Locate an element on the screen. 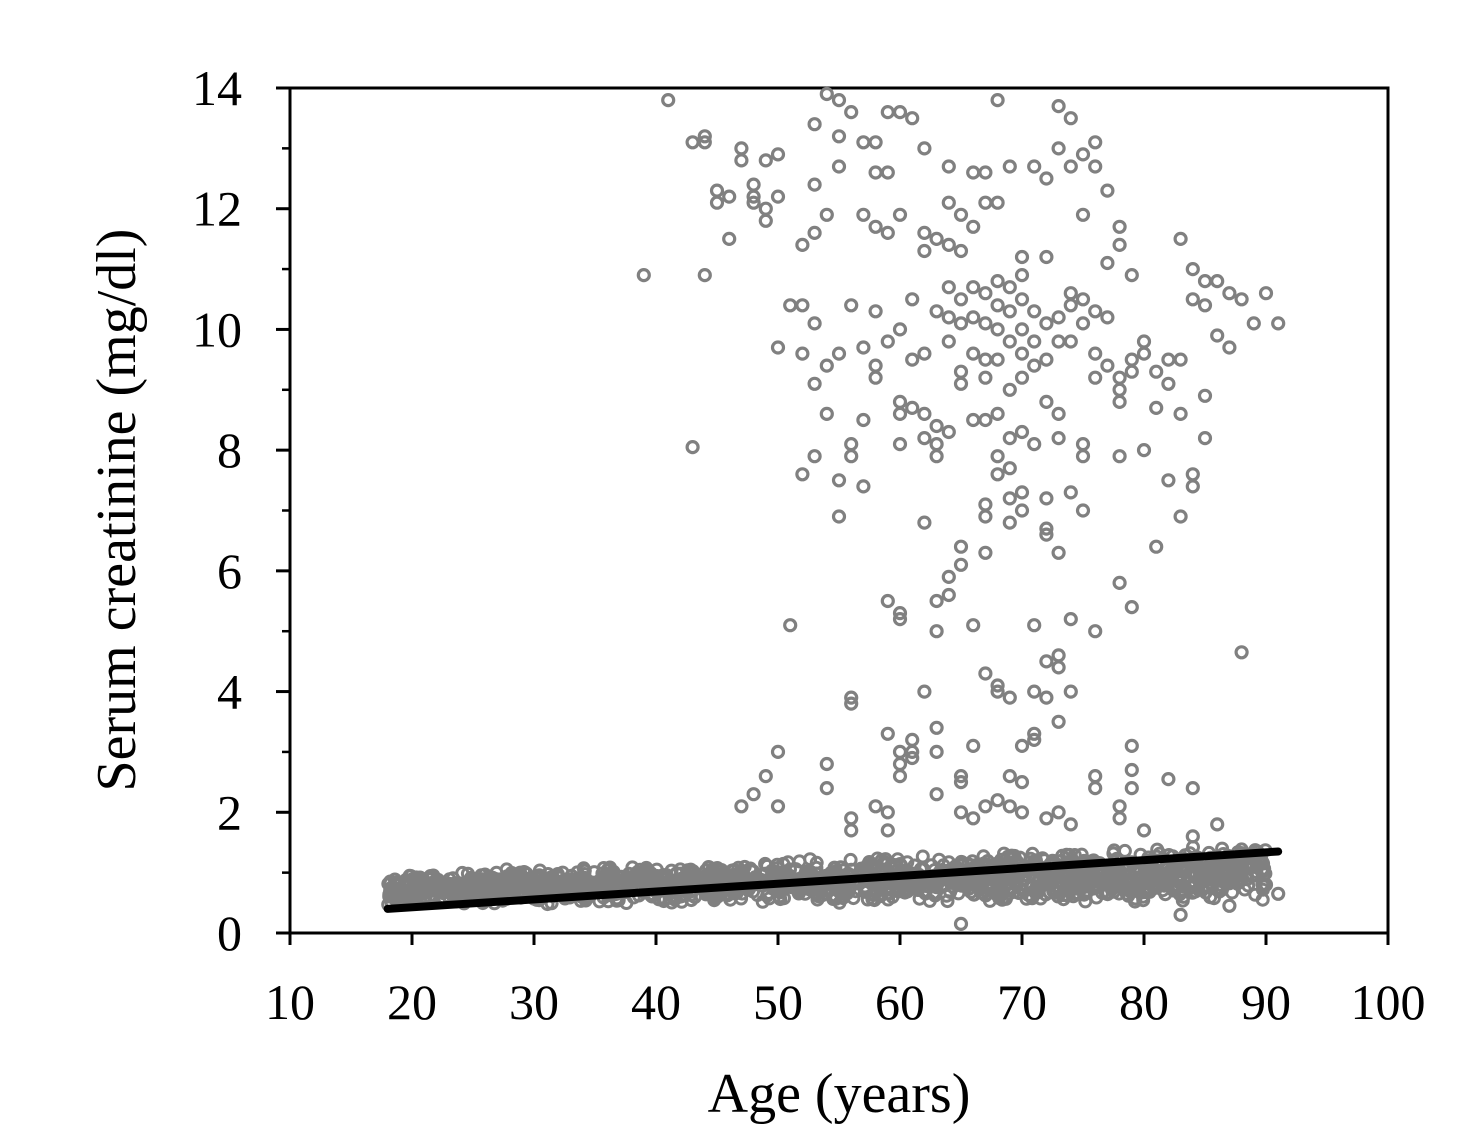  x-tick-label: 90 is located at coordinates (1266, 1002).